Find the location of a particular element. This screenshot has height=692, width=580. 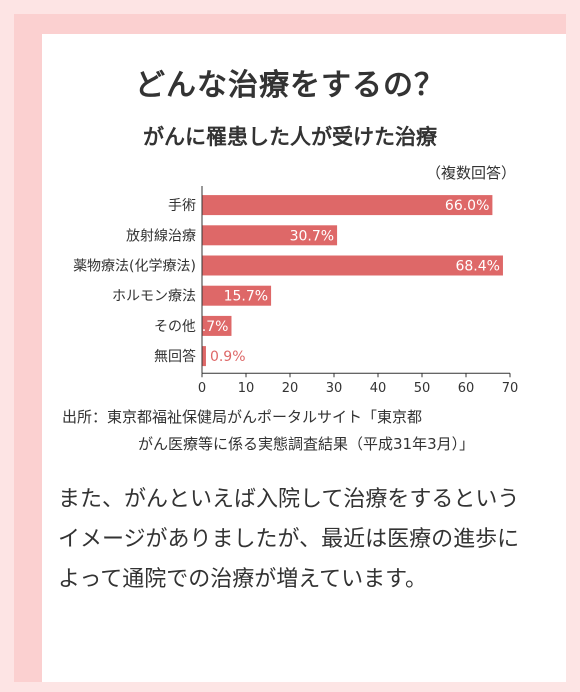

chart-title: がんに罹患した人が受けた治療 is located at coordinates (290, 137).